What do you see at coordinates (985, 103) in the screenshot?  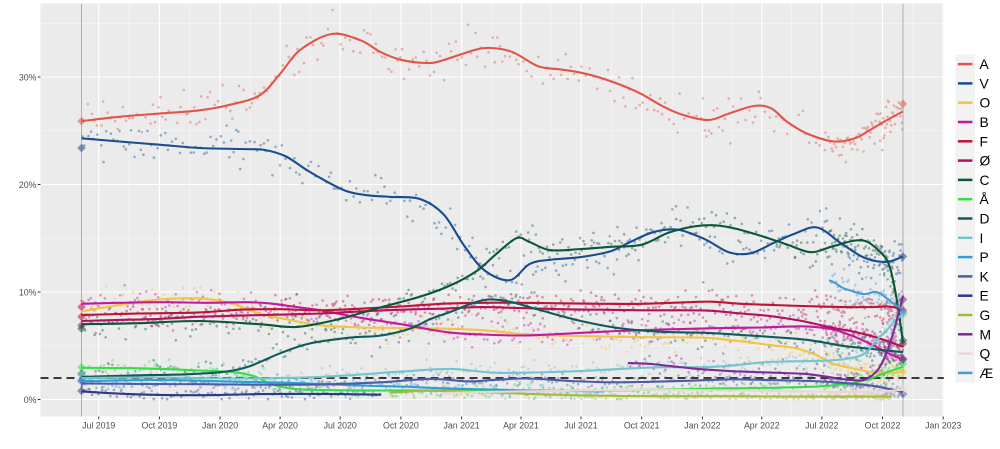 I see `svg-text: O` at bounding box center [985, 103].